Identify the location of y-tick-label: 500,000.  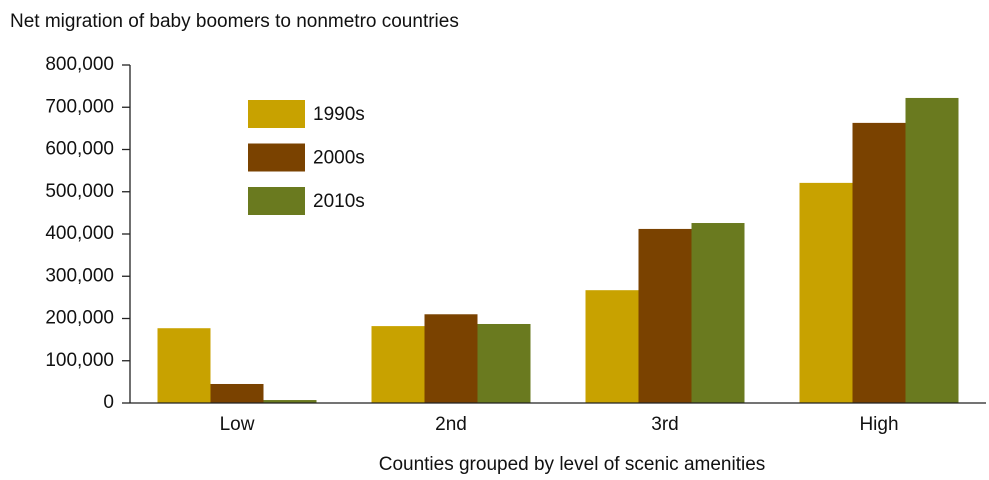
(79, 191).